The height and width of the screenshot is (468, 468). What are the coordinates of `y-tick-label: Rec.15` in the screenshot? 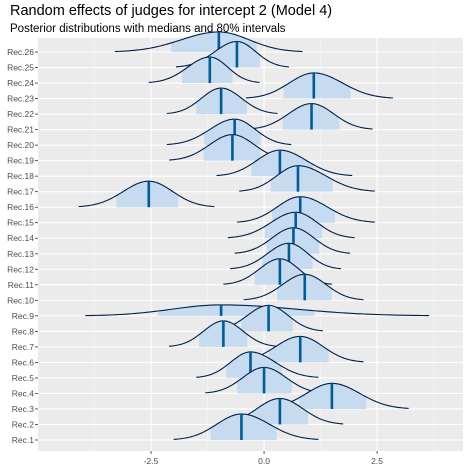 It's located at (20, 223).